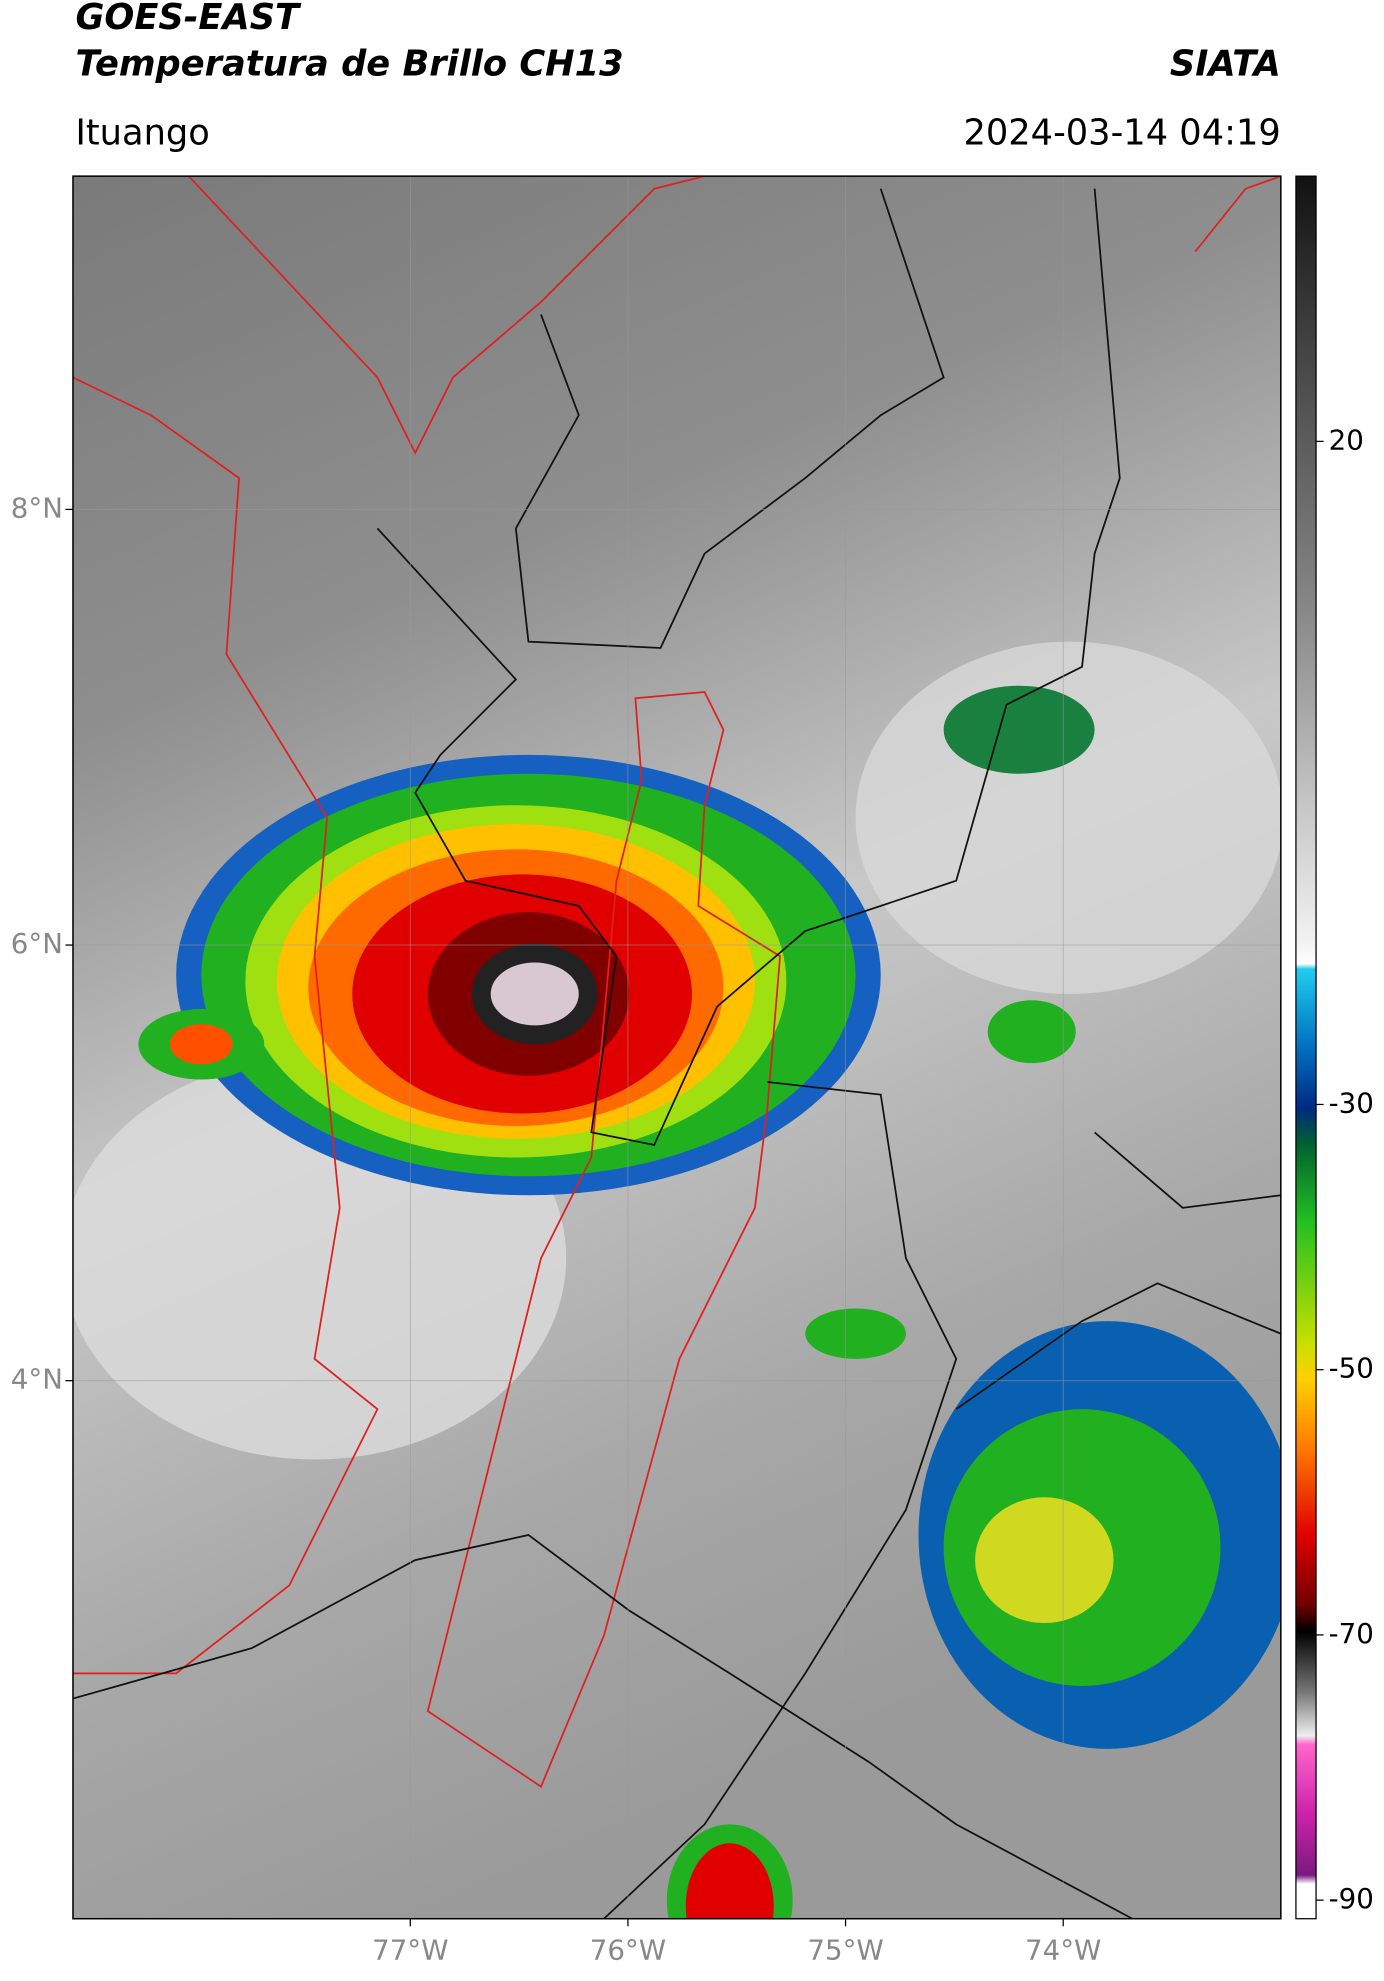  What do you see at coordinates (410, 1949) in the screenshot?
I see `lon-tick-label: 77°W` at bounding box center [410, 1949].